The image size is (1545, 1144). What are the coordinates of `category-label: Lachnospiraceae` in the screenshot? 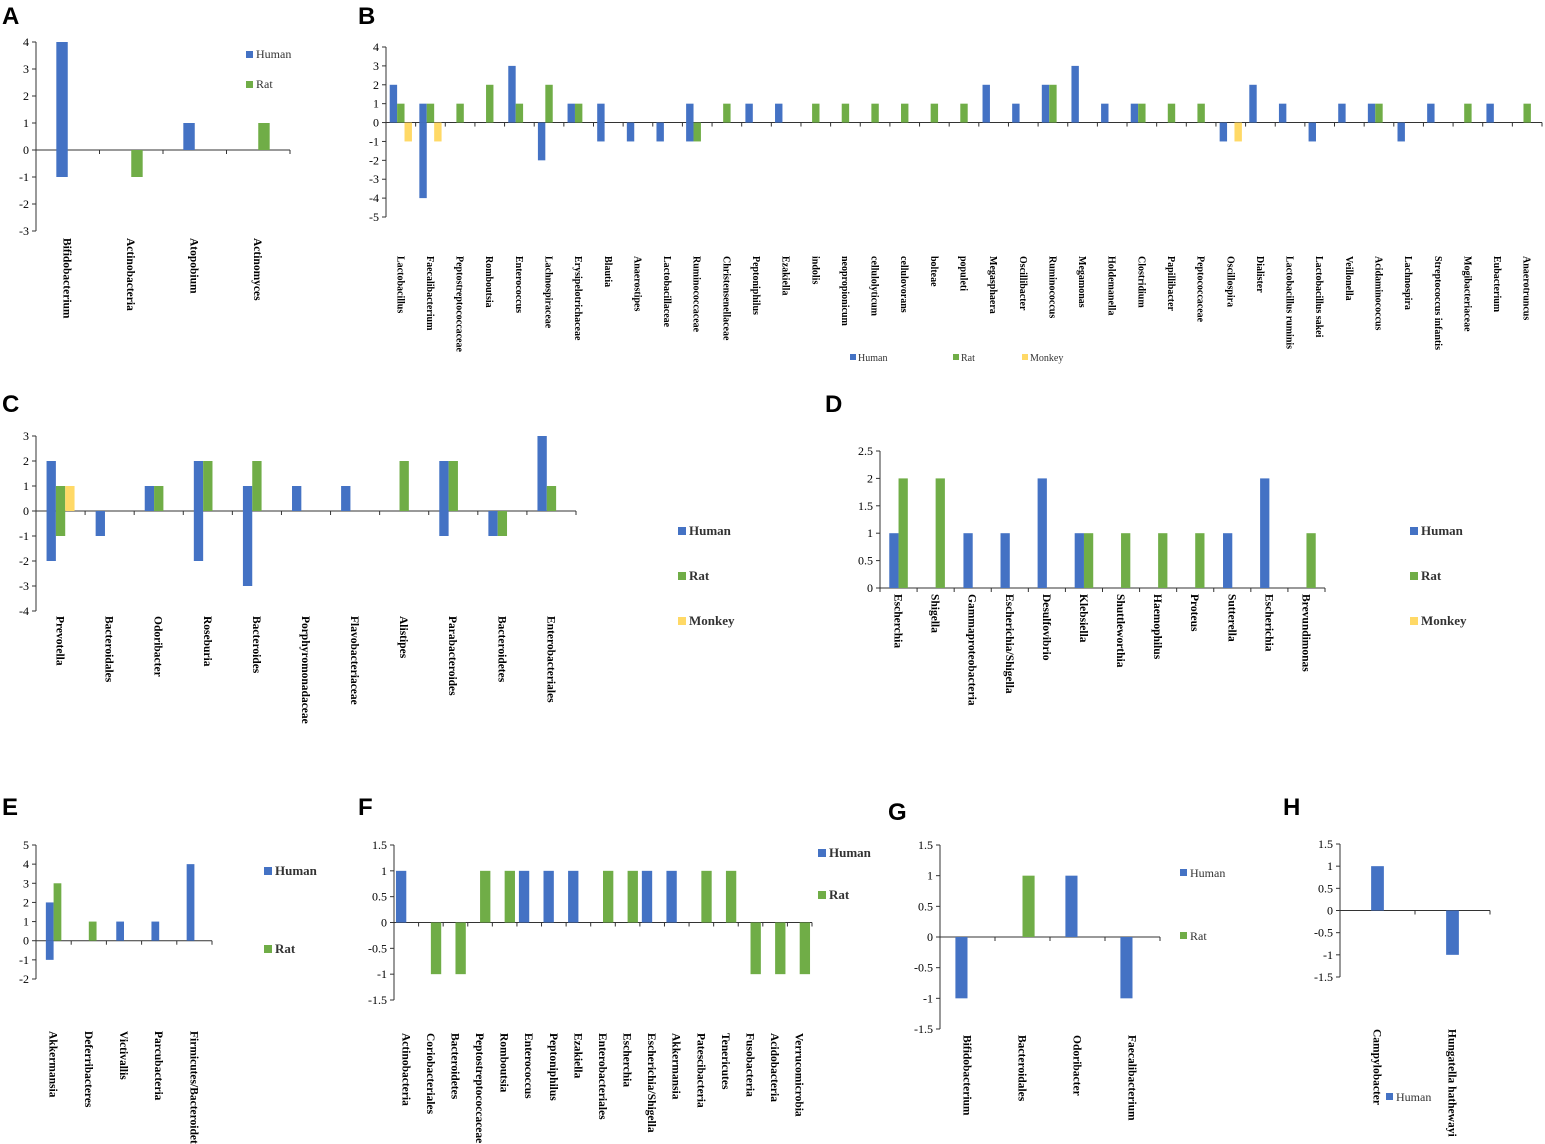 It's located at (548, 292).